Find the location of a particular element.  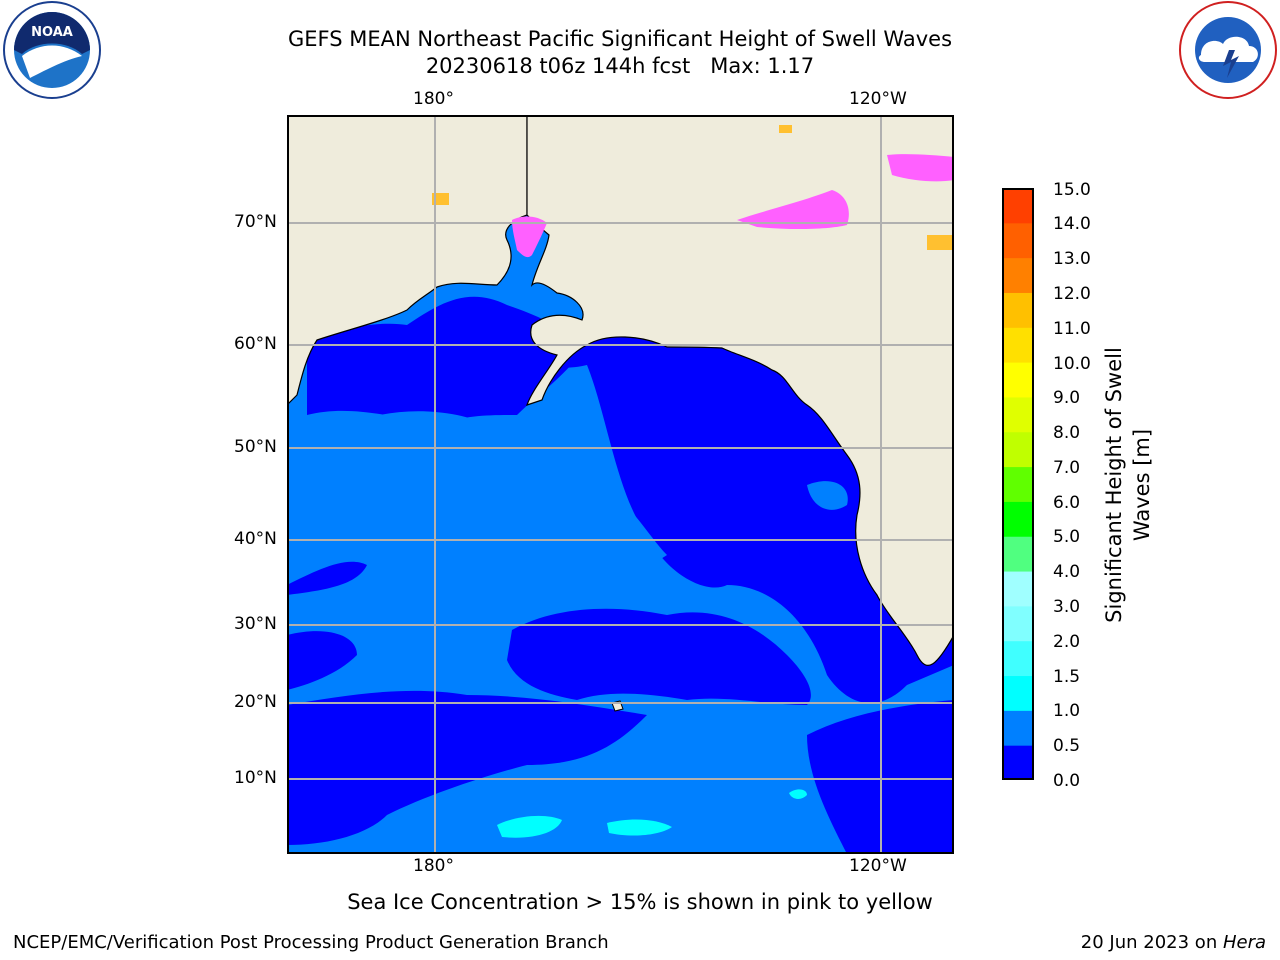

colorbar-tick: 11.0 is located at coordinates (1072, 329).